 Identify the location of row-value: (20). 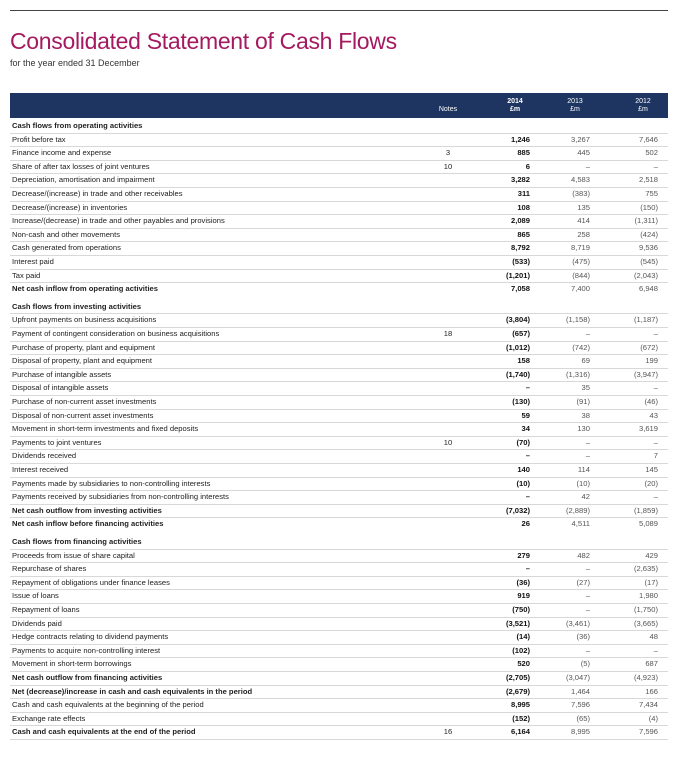
(651, 483).